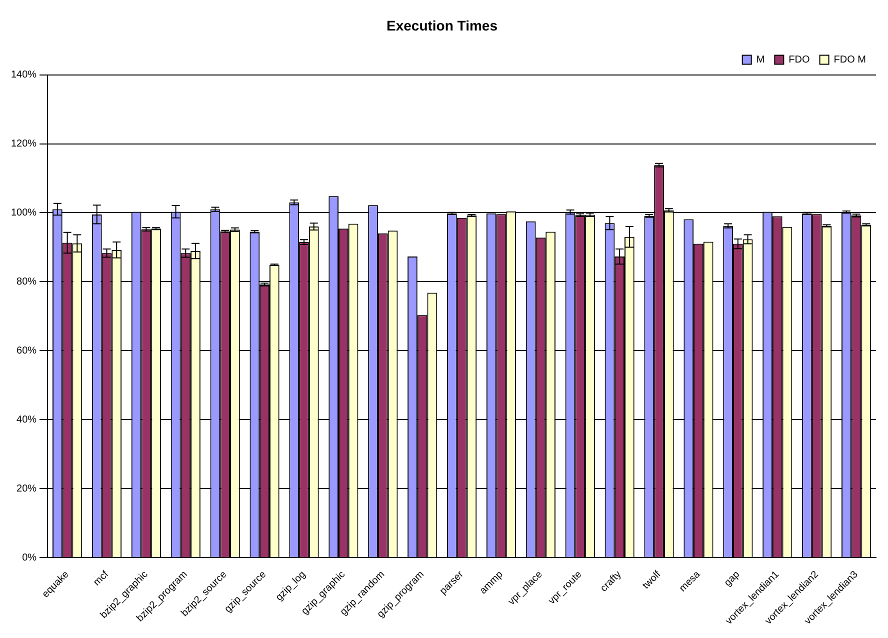 The width and height of the screenshot is (888, 638). Describe the element at coordinates (760, 60) in the screenshot. I see `legend-label: M` at that location.